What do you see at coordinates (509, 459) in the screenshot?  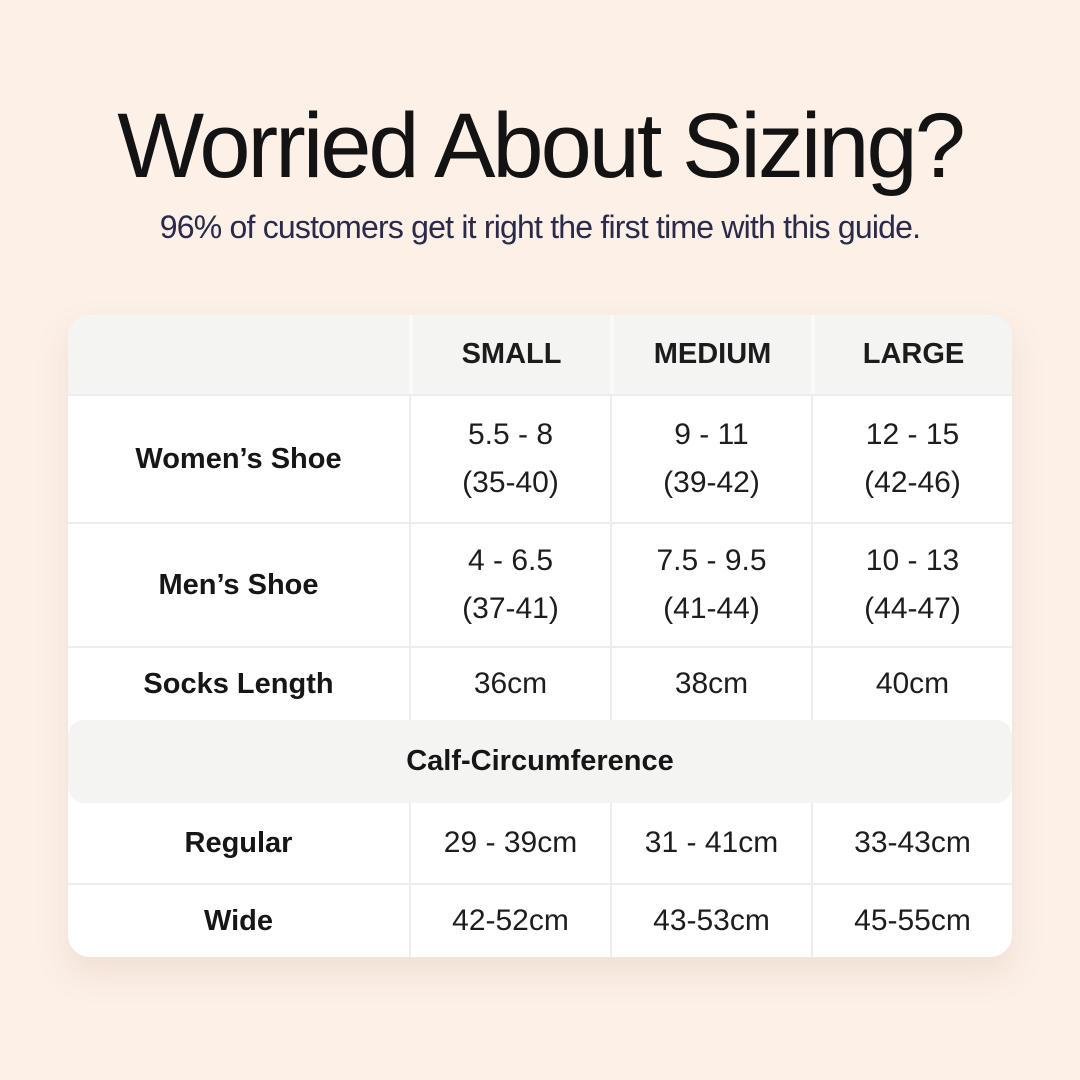 I see `cell-womens-small: 5.5 - 8 (35-40)` at bounding box center [509, 459].